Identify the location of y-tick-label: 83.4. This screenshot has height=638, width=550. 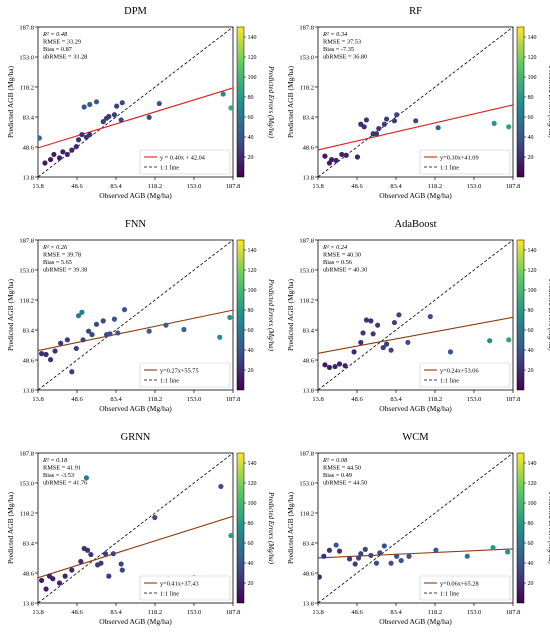
(309, 117).